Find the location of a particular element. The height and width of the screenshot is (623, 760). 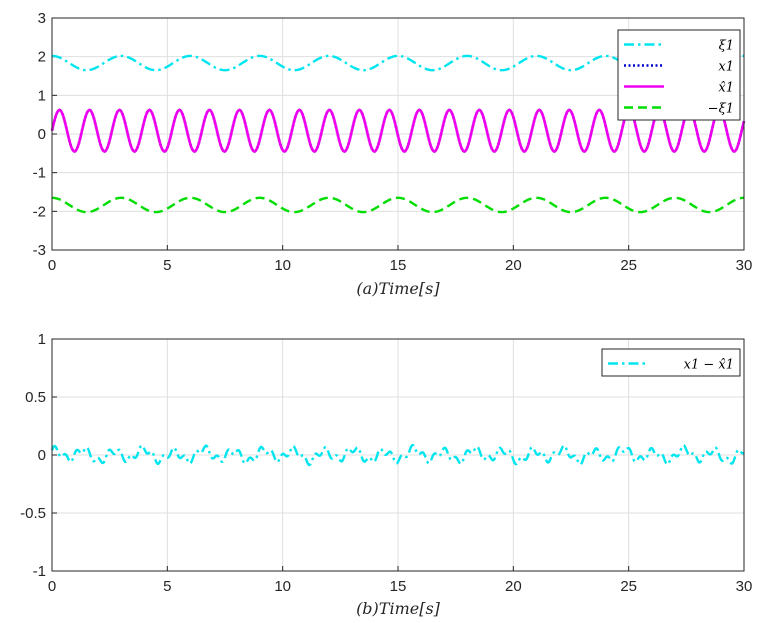

y-tick-label: 0.5 is located at coordinates (35, 397).